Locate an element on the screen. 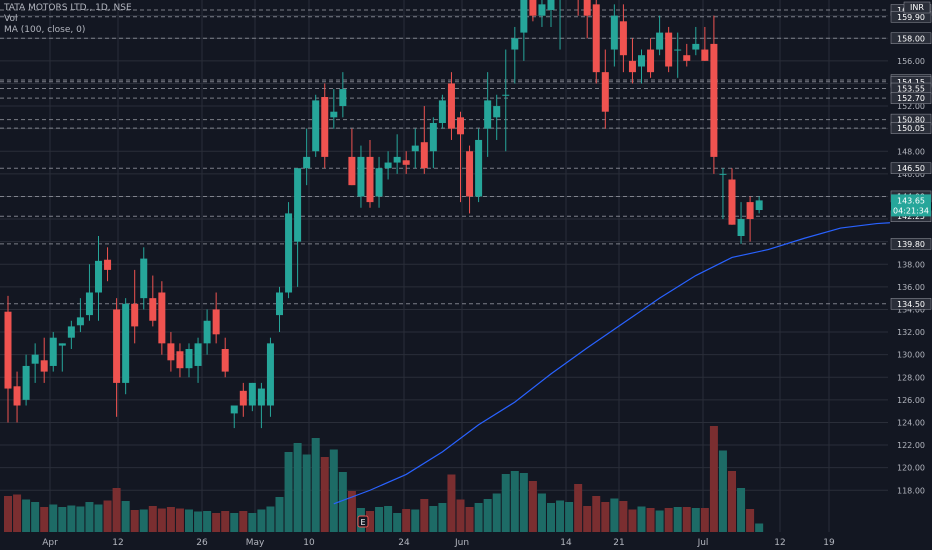  last-price-box is located at coordinates (911, 205).